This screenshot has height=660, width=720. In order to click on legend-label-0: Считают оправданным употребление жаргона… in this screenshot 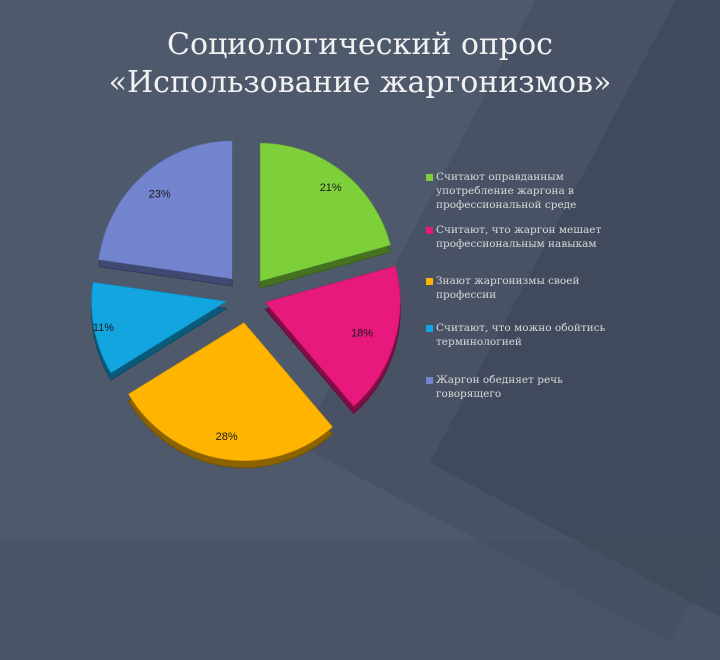, I will do `click(506, 191)`.